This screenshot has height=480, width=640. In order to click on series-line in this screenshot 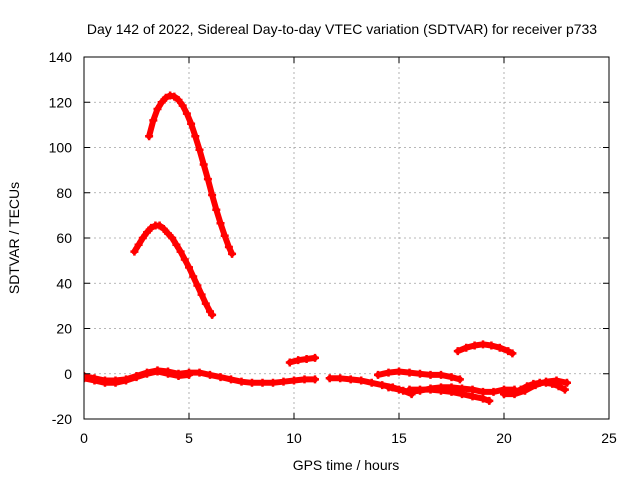, I will do `click(302, 360)`.